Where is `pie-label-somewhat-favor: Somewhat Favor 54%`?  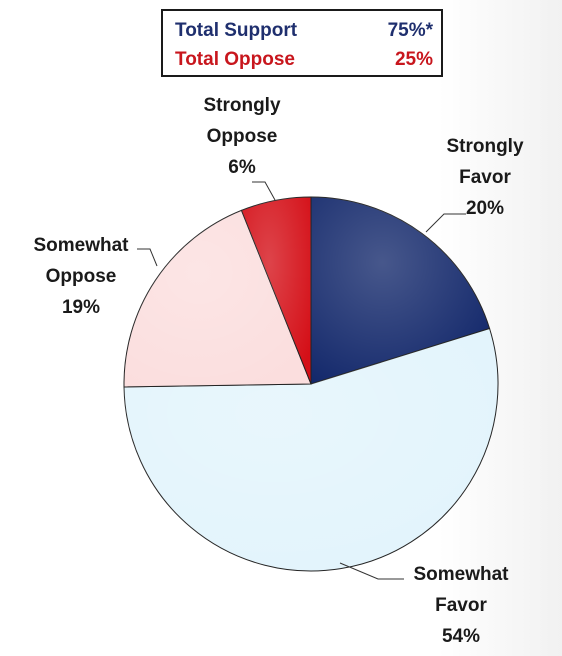
pie-label-somewhat-favor: Somewhat Favor 54% is located at coordinates (461, 605).